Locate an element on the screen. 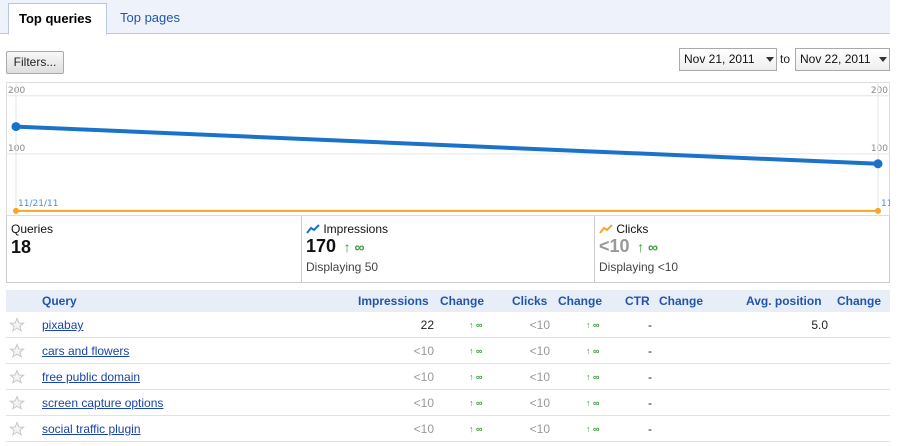  header-query: Query is located at coordinates (59, 301).